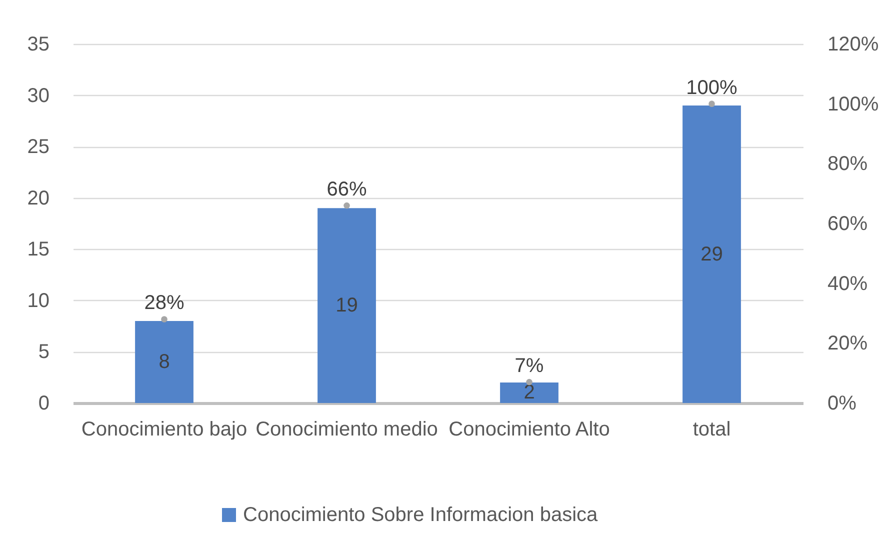 This screenshot has width=885, height=547. Describe the element at coordinates (848, 343) in the screenshot. I see `y2-tick-label: 20%` at that location.